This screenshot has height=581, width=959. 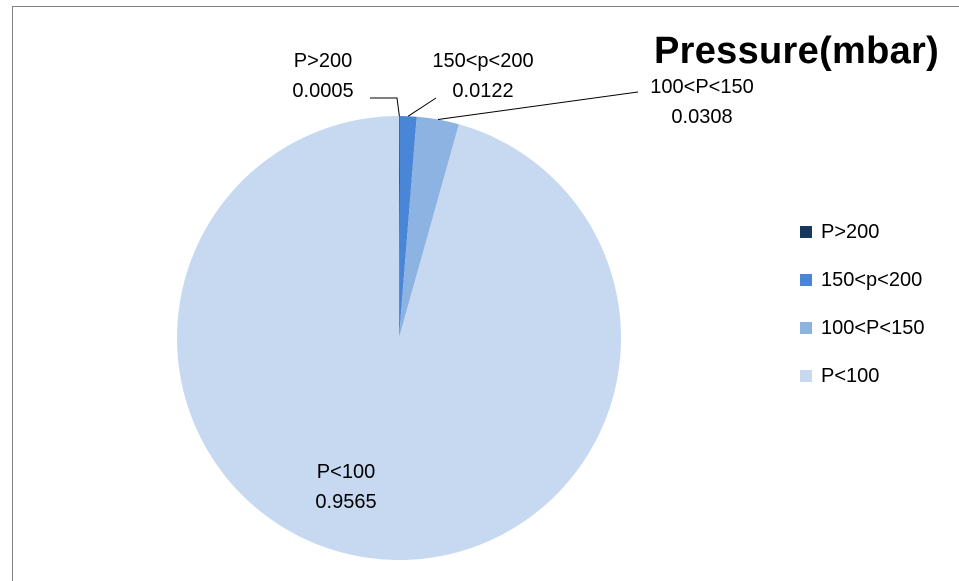 What do you see at coordinates (346, 472) in the screenshot?
I see `data-label-category-3: P<100` at bounding box center [346, 472].